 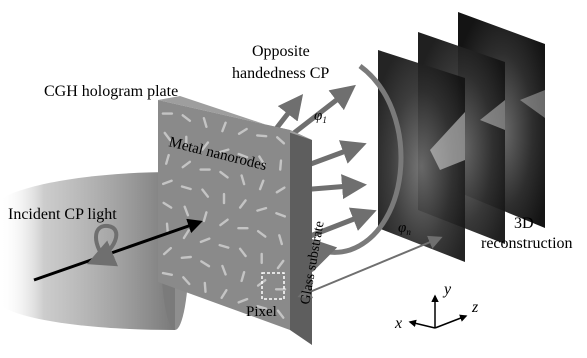 What do you see at coordinates (102, 245) in the screenshot?
I see `incident-cp-swirl` at bounding box center [102, 245].